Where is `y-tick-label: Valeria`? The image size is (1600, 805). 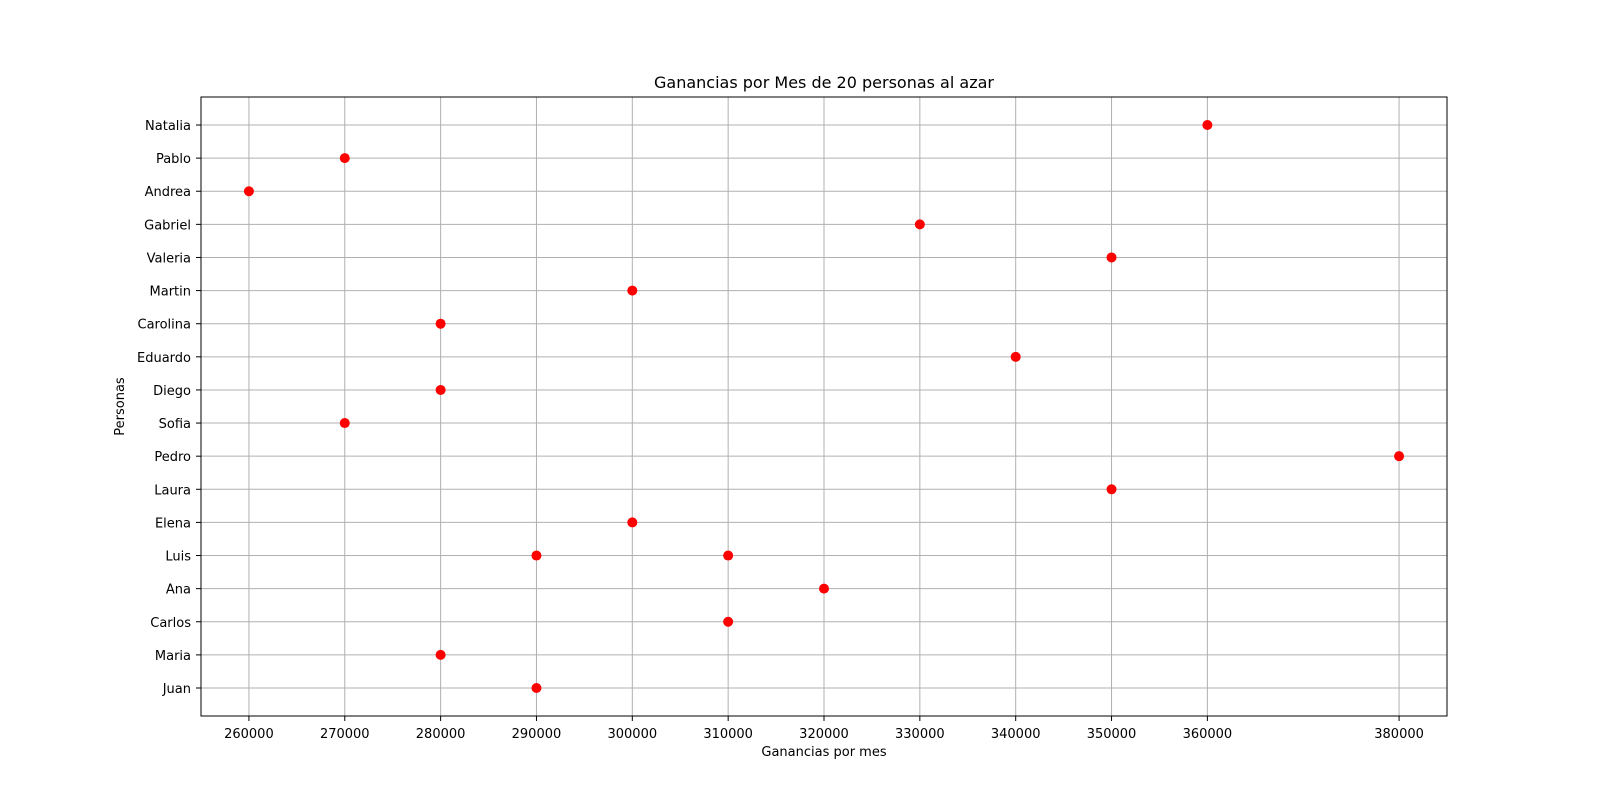 y-tick-label: Valeria is located at coordinates (169, 258).